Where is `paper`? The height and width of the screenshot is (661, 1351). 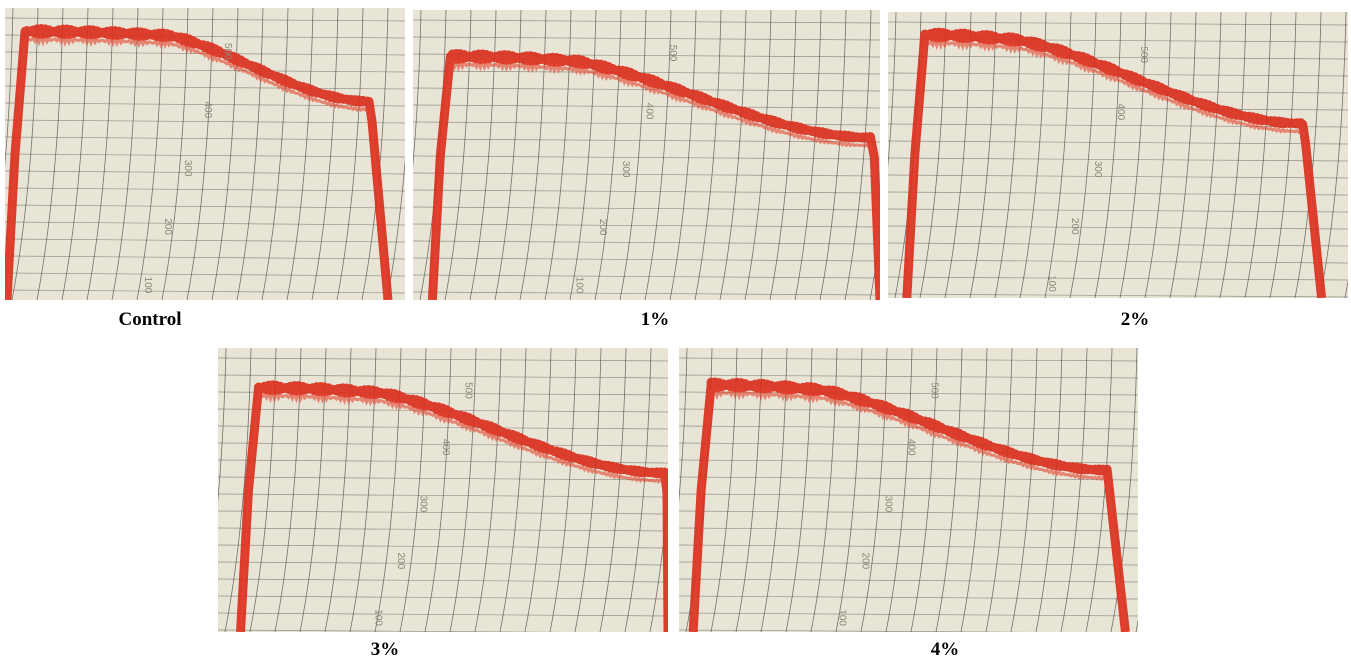
paper is located at coordinates (1118, 155).